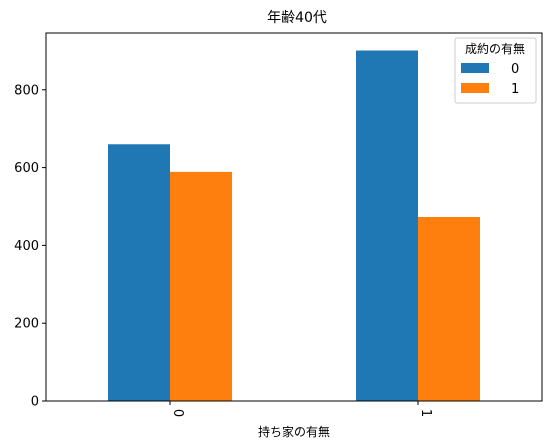 The width and height of the screenshot is (551, 448). I want to click on x-tick-label: 1, so click(425, 413).